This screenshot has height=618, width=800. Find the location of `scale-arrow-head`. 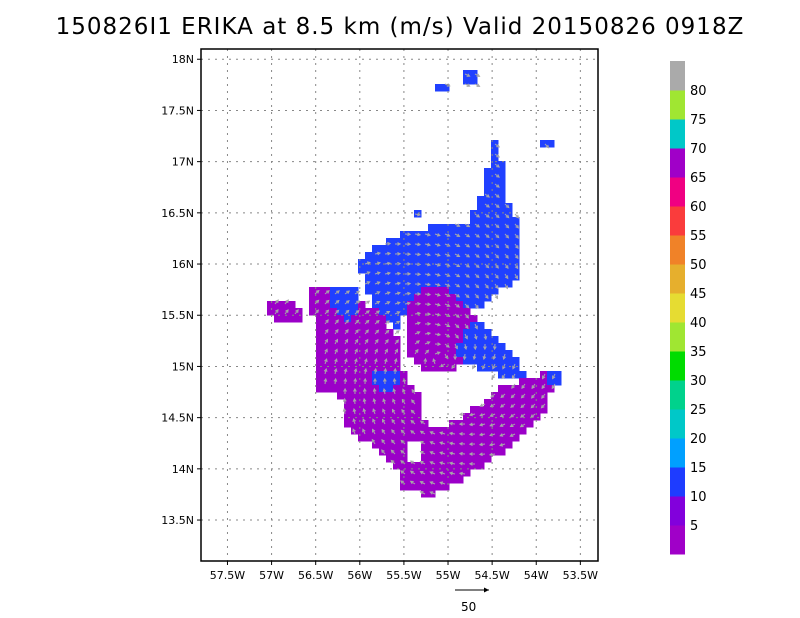

scale-arrow-head is located at coordinates (486, 590).